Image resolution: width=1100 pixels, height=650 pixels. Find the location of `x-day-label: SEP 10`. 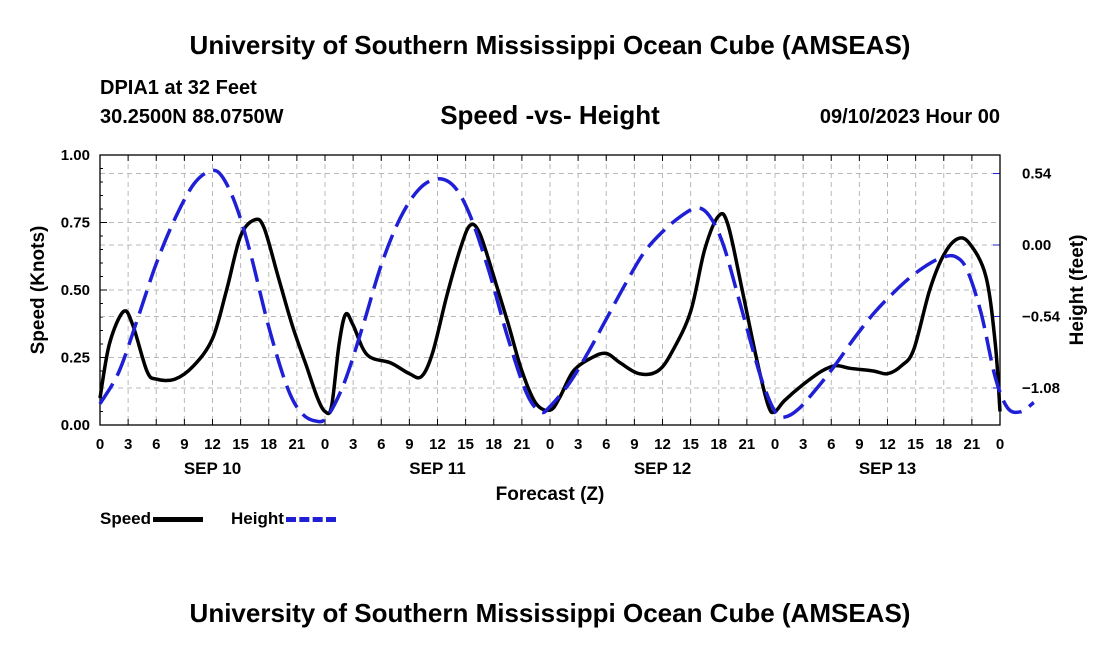

x-day-label: SEP 10 is located at coordinates (212, 468).